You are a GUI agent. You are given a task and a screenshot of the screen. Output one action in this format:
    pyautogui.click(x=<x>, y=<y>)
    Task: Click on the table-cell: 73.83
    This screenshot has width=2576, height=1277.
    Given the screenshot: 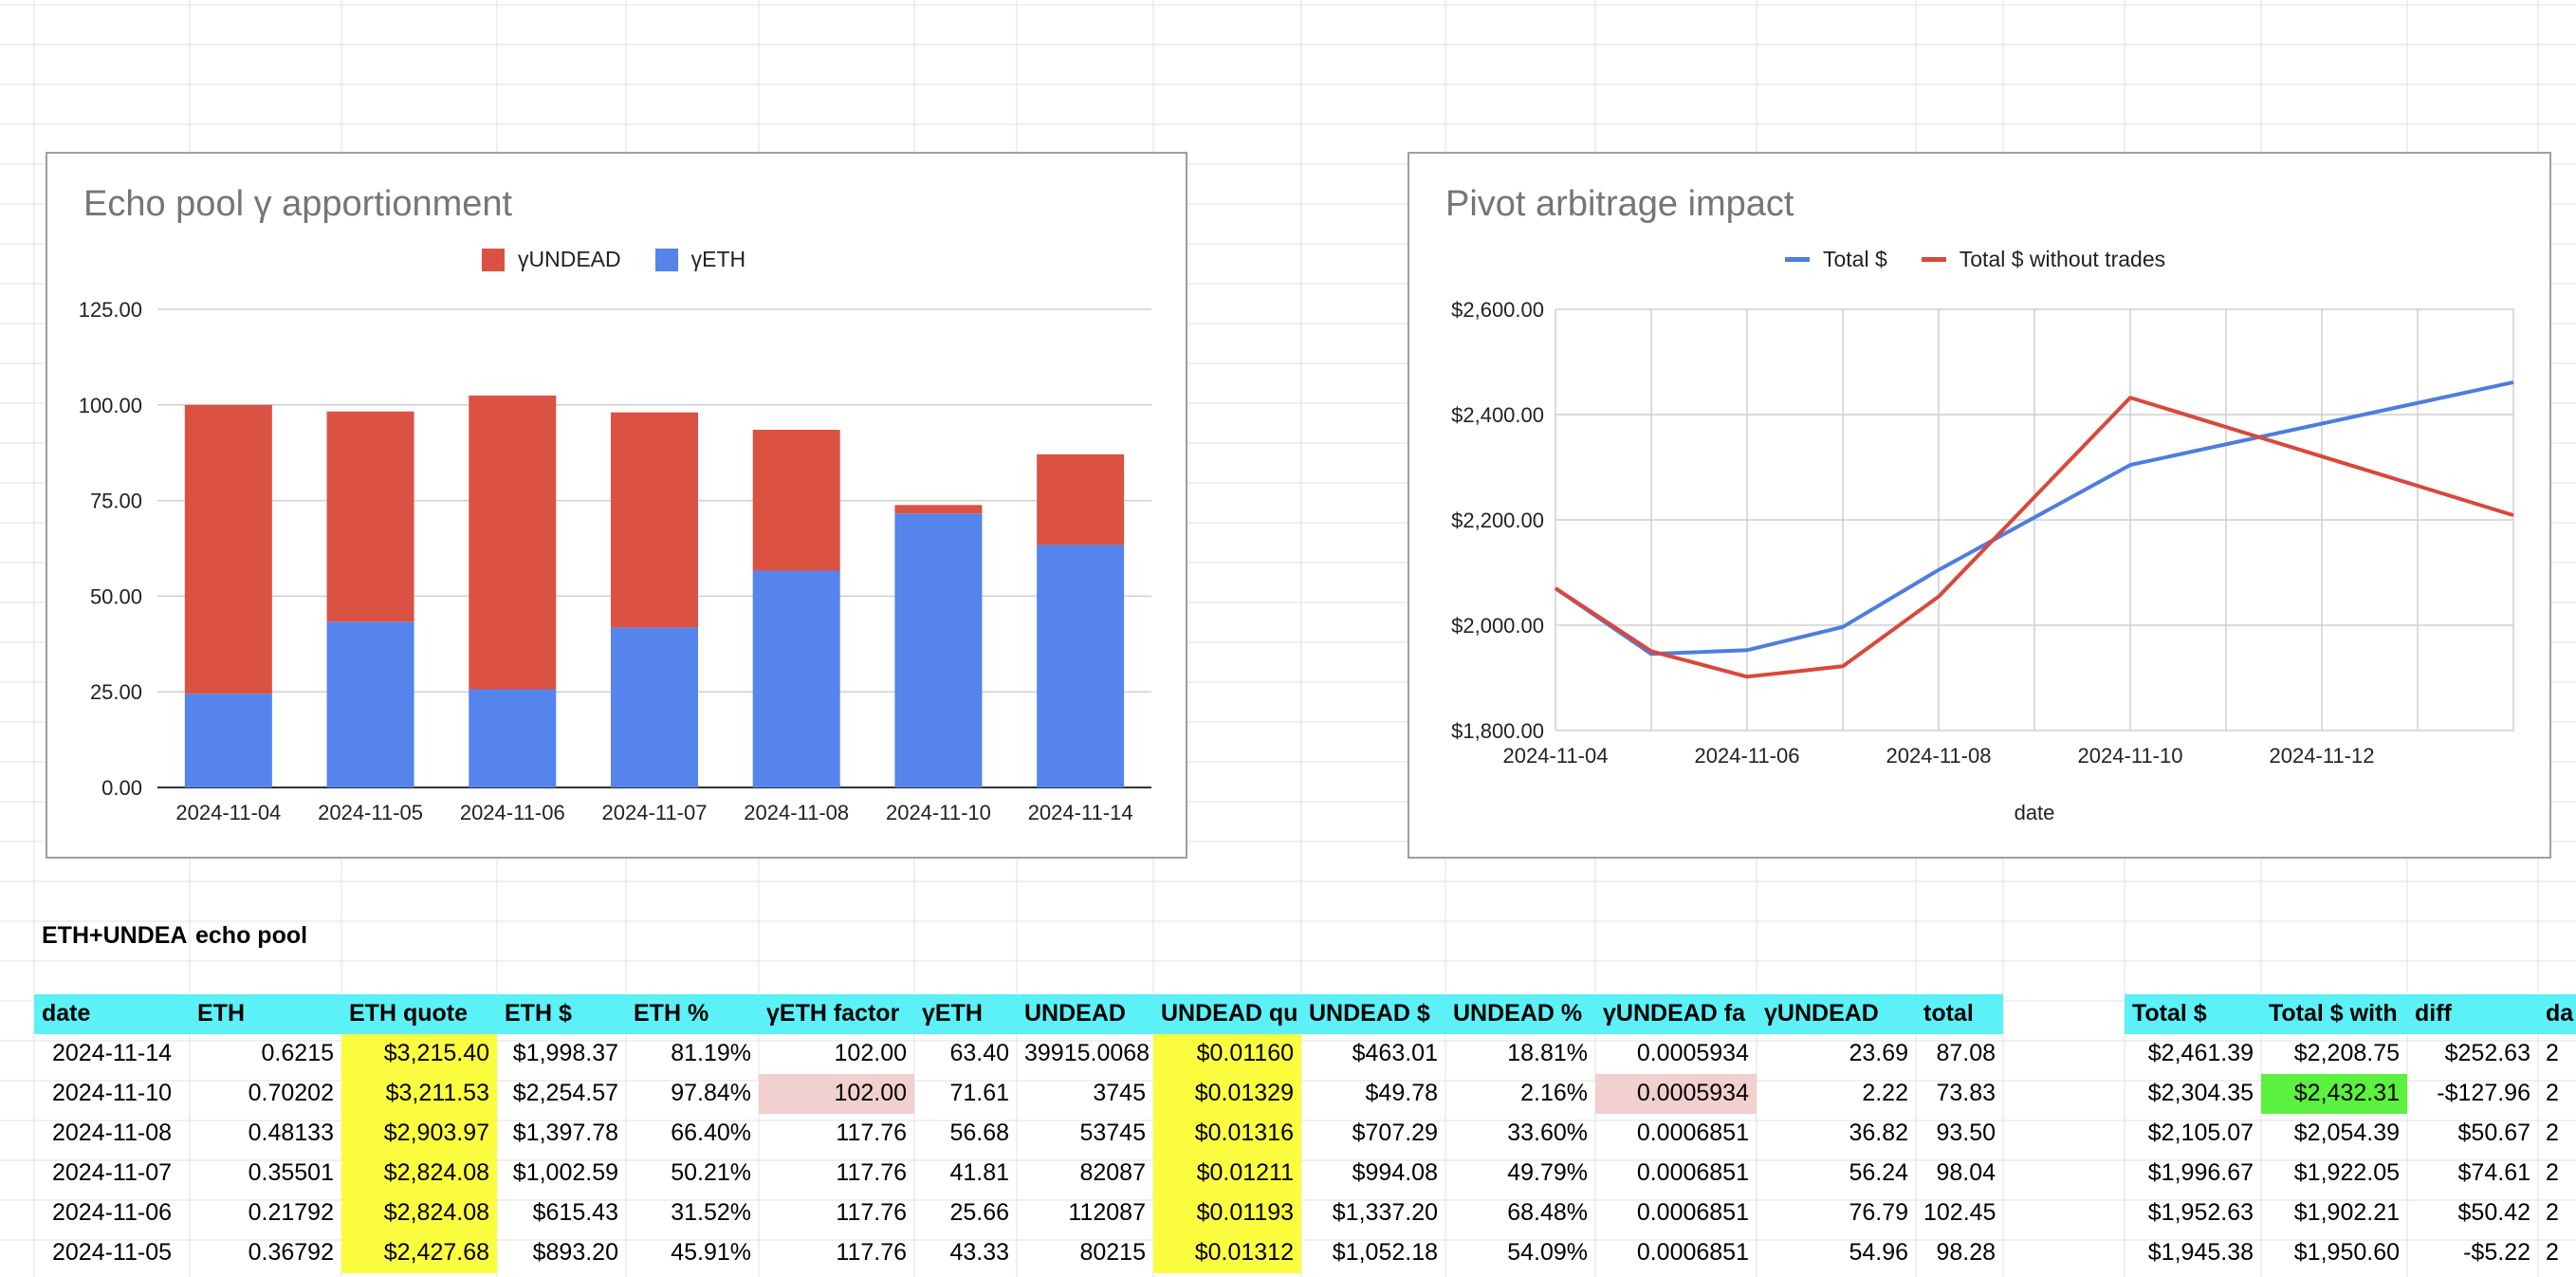 What is the action you would take?
    pyautogui.click(x=1966, y=1093)
    